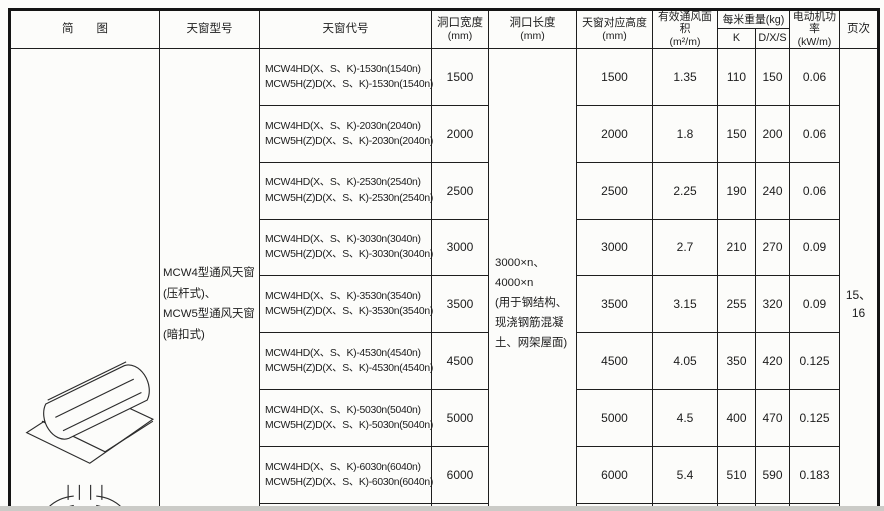  I want to click on width-cell: 3000, so click(460, 247).